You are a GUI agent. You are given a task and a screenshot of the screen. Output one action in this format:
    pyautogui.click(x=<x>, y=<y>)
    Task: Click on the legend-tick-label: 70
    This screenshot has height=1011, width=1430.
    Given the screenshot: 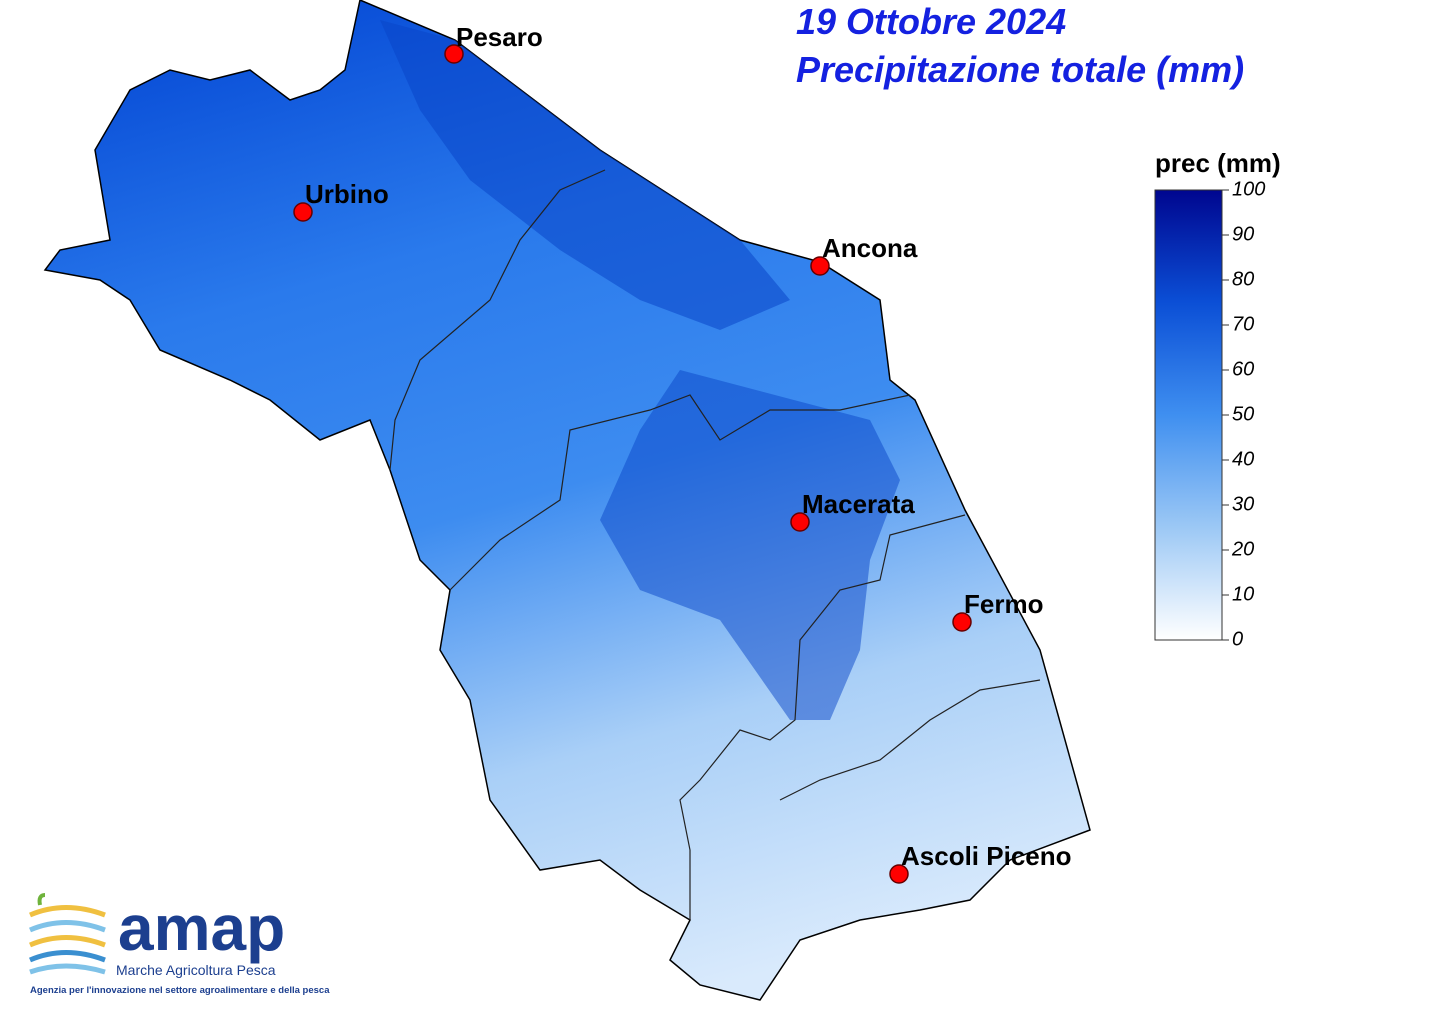 What is the action you would take?
    pyautogui.click(x=1243, y=324)
    